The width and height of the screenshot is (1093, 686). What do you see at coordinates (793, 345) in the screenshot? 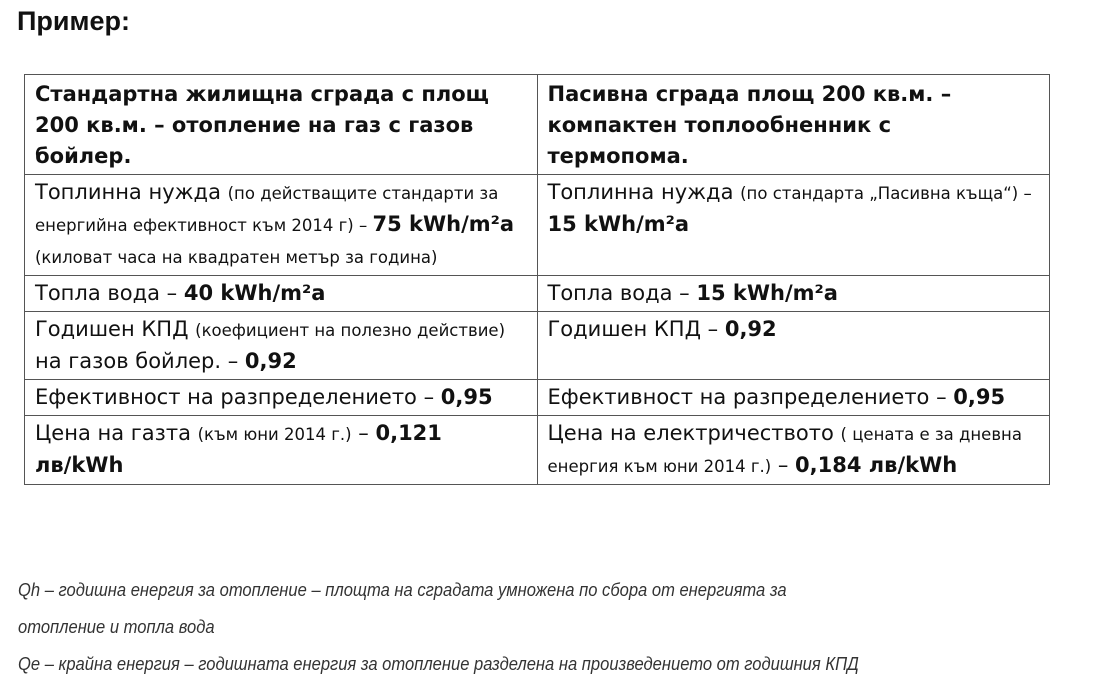
I see `table-cell: Годишен КПД – 0,92` at bounding box center [793, 345].